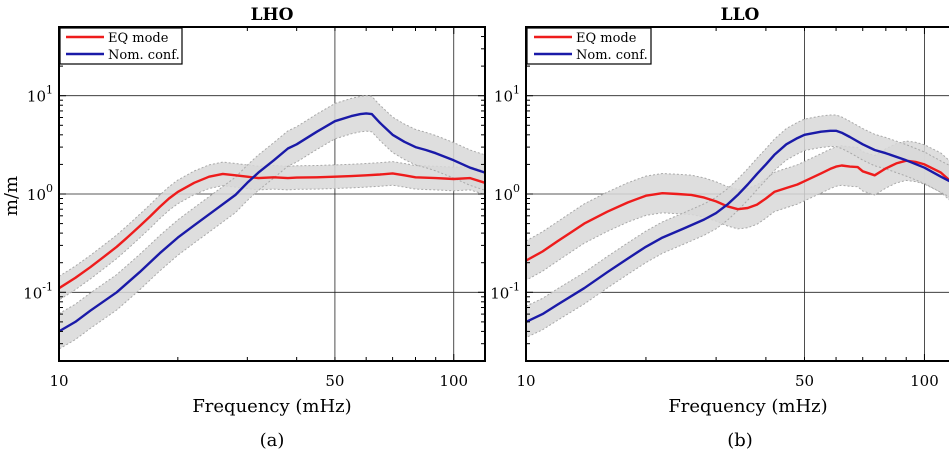  Describe the element at coordinates (272, 440) in the screenshot. I see `panel-caption: (a)` at that location.